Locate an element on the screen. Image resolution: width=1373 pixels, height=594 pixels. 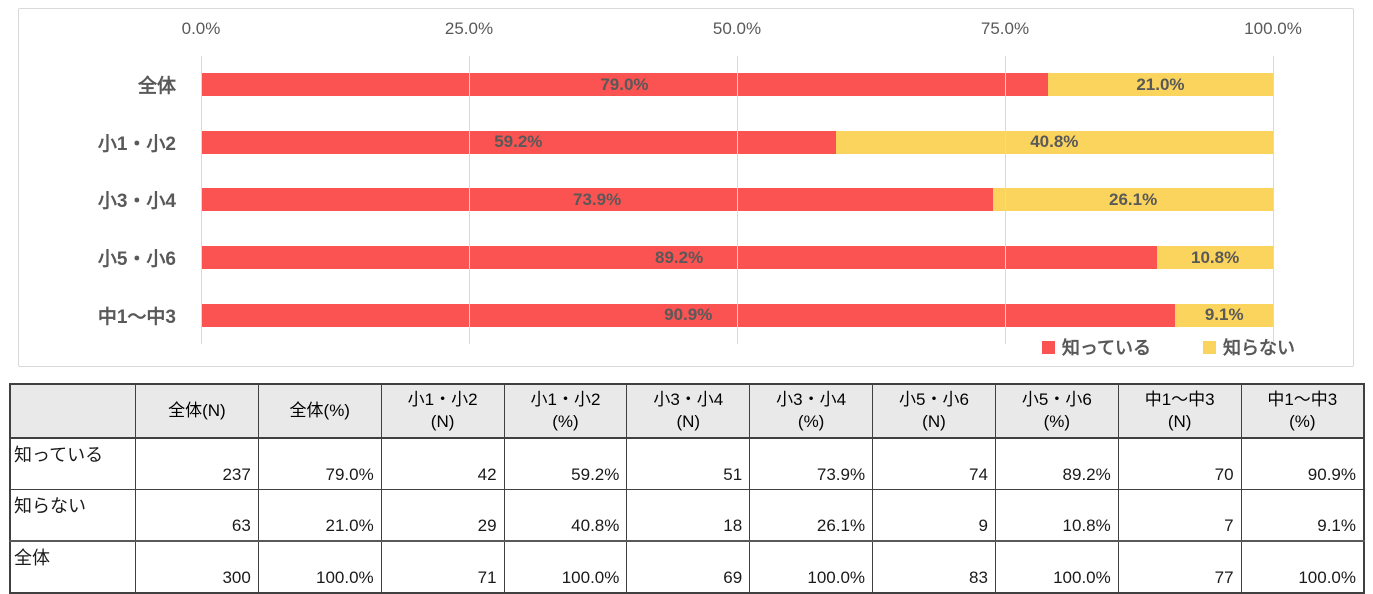
x-axis-tick: 100.0% is located at coordinates (1273, 28).